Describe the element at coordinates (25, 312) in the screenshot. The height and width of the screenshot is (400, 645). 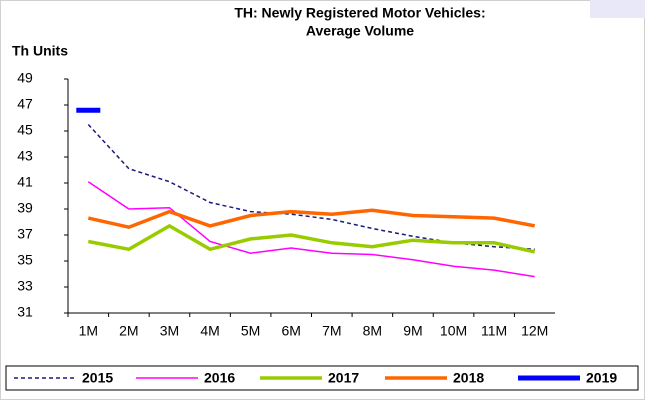
I see `y-tick-label: 31` at that location.